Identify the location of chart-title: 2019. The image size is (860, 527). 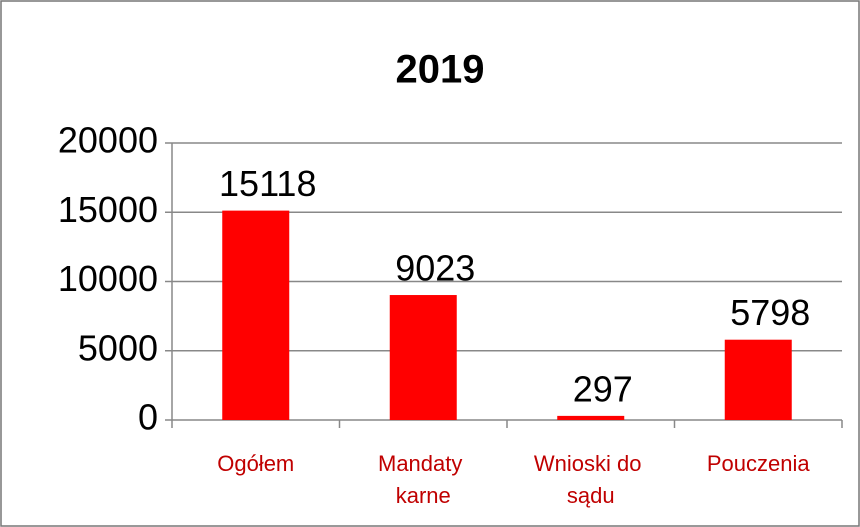
(440, 70).